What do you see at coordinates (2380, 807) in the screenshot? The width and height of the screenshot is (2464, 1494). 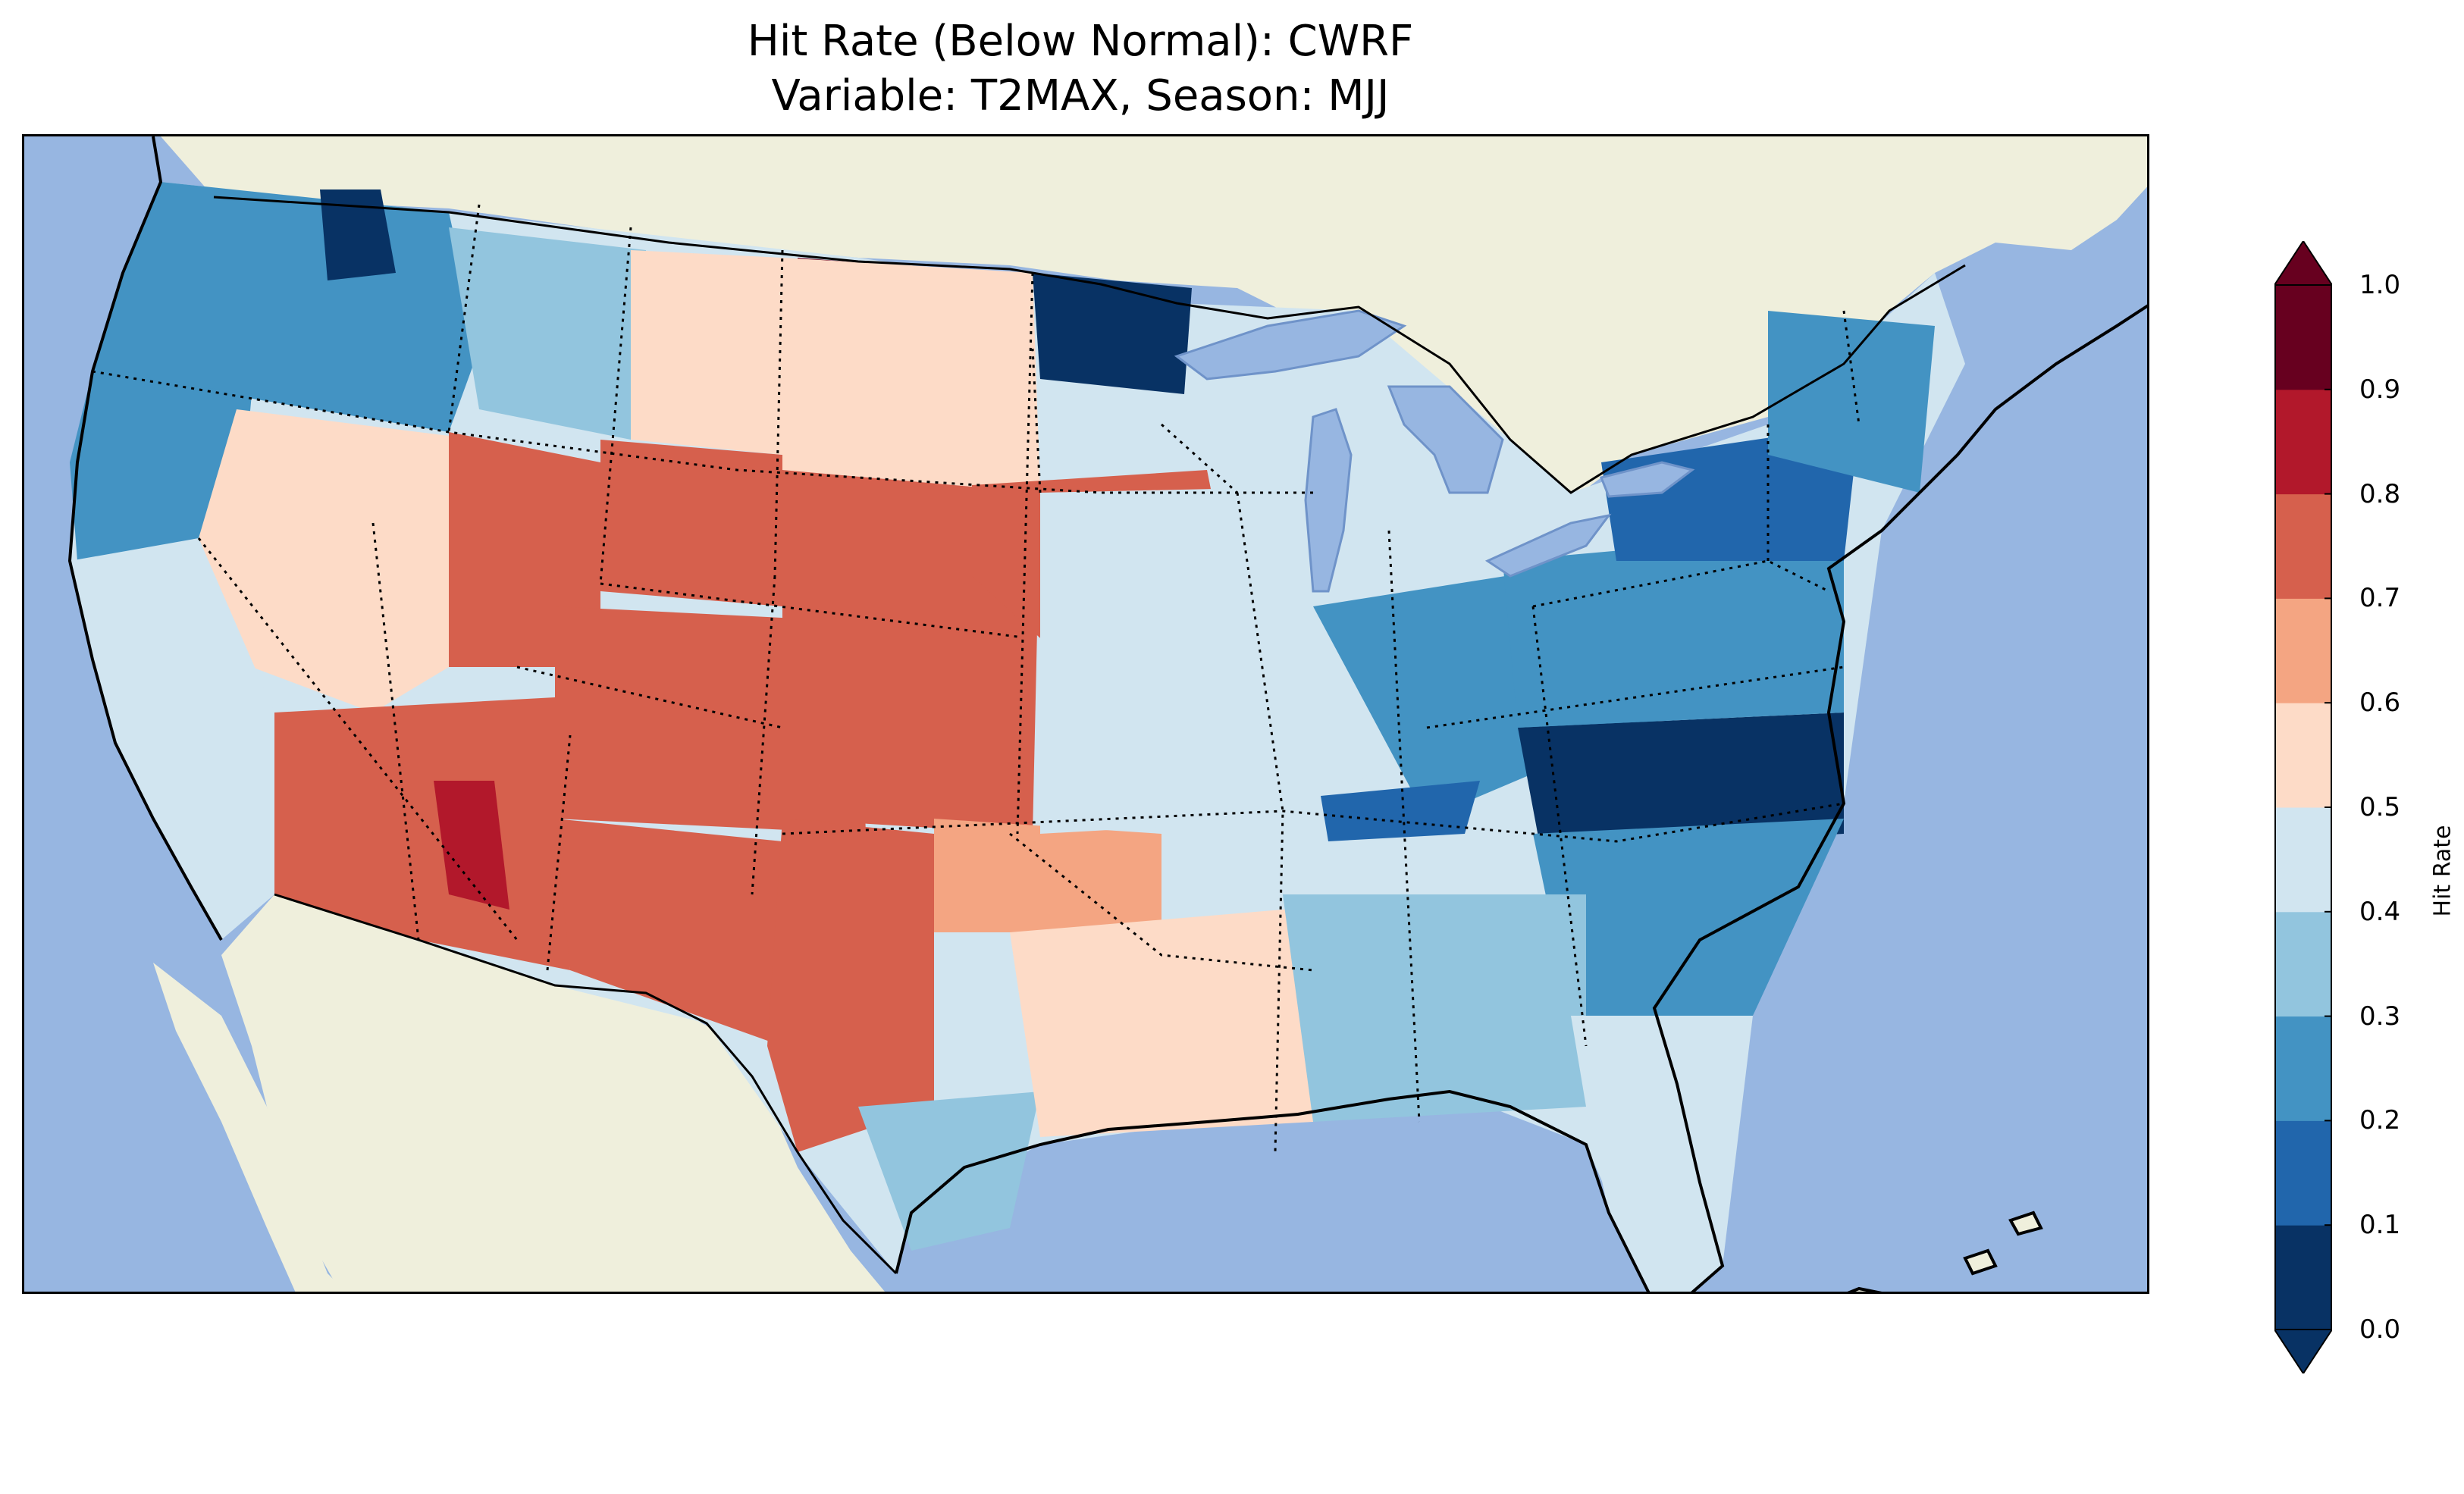 I see `colorbar-tick-label: 0.5` at bounding box center [2380, 807].